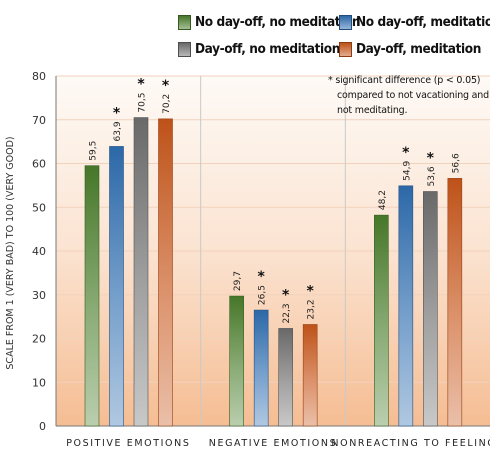 Image resolution: width=490 pixels, height=457 pixels. I want to click on legend-swatch-gray, so click(184, 49).